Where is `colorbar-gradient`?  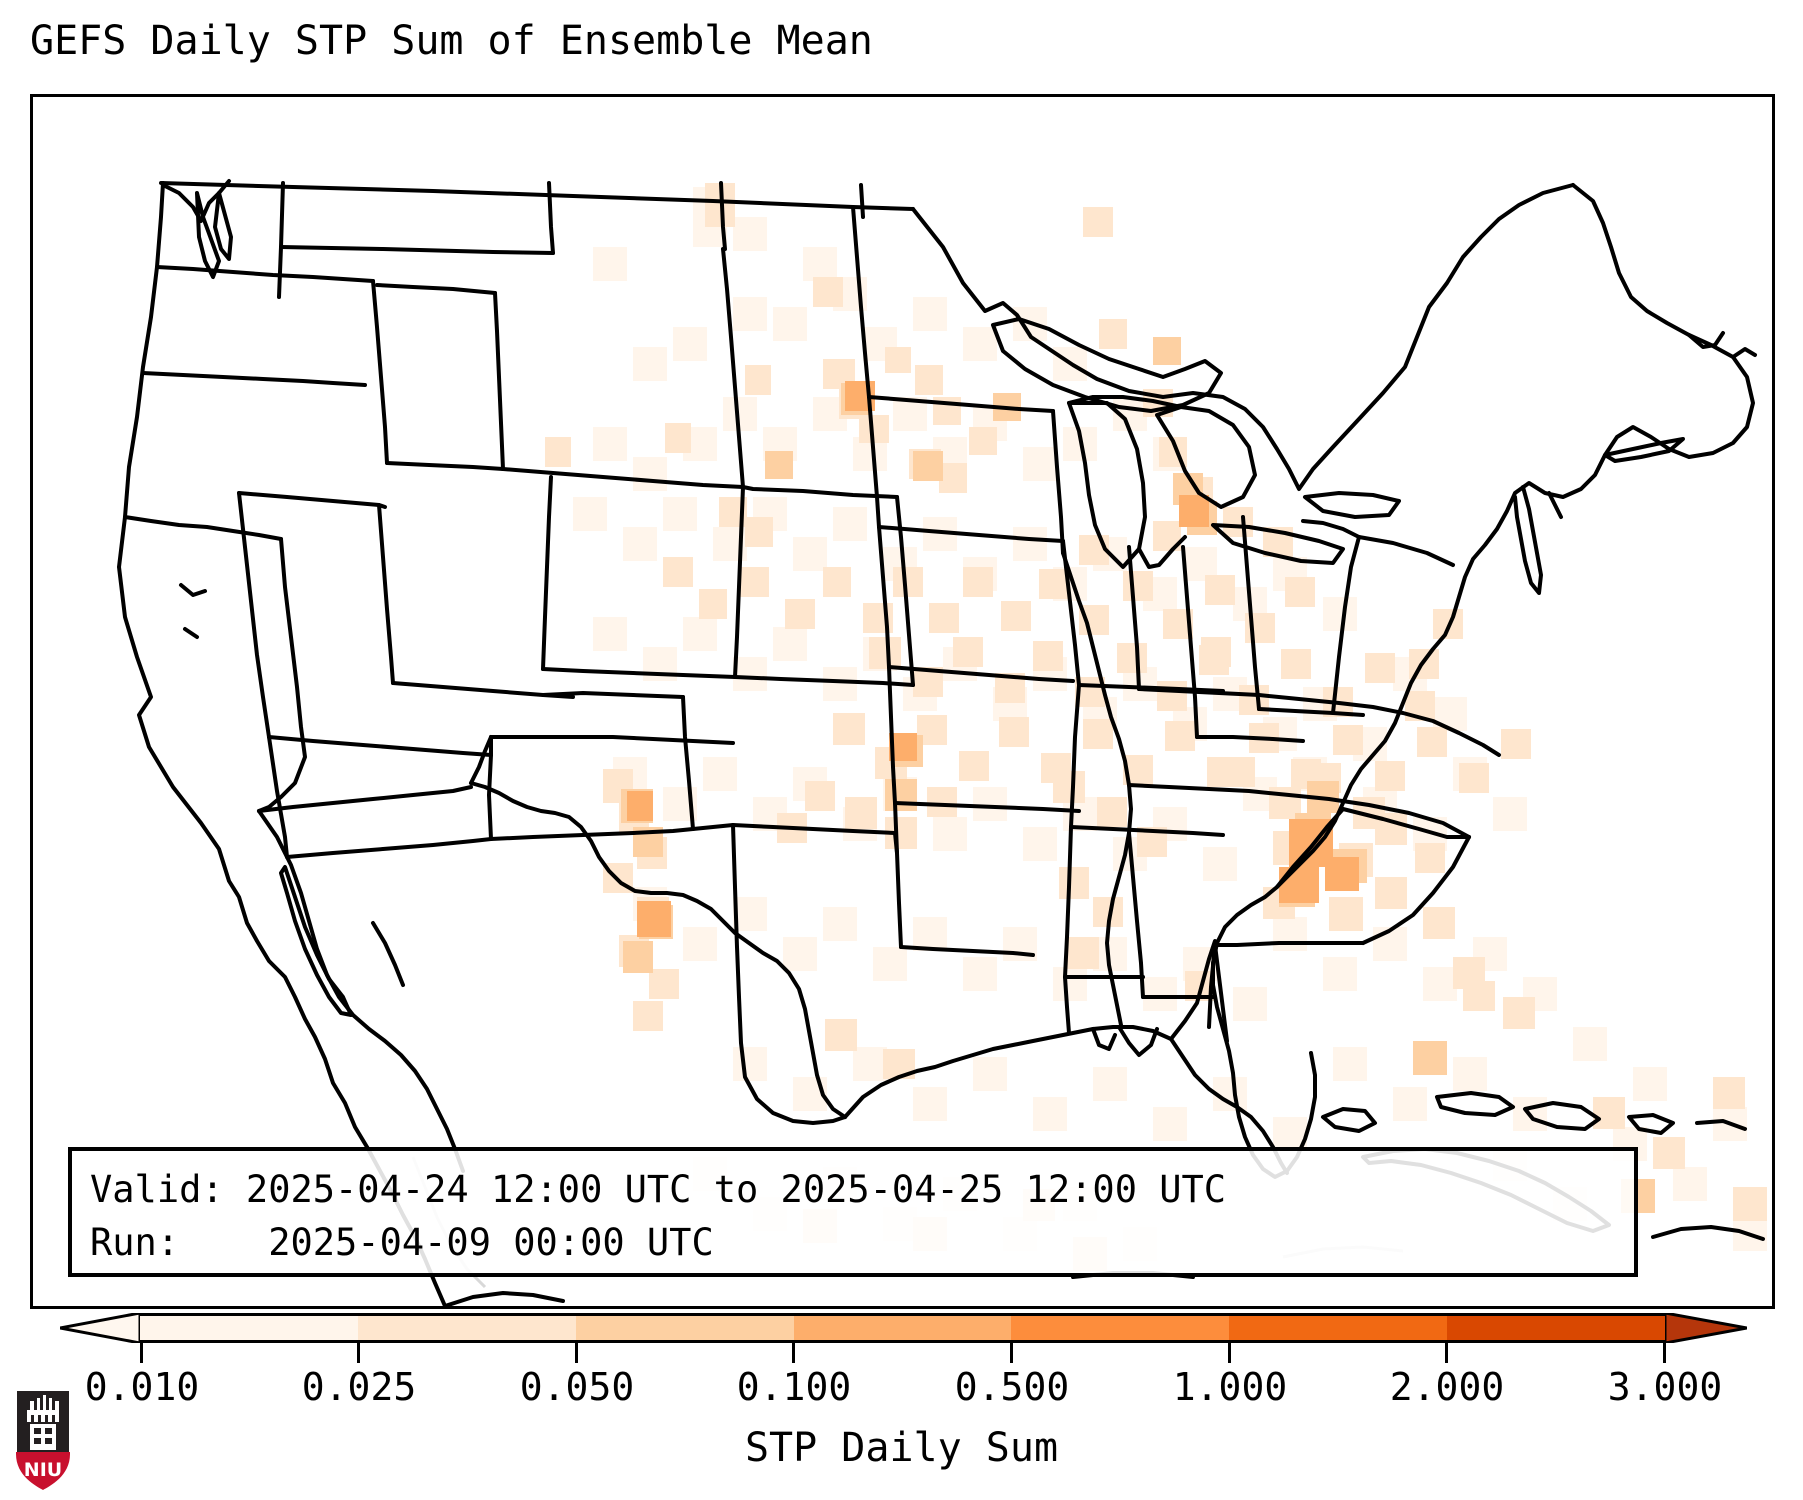
colorbar-gradient is located at coordinates (903, 1328).